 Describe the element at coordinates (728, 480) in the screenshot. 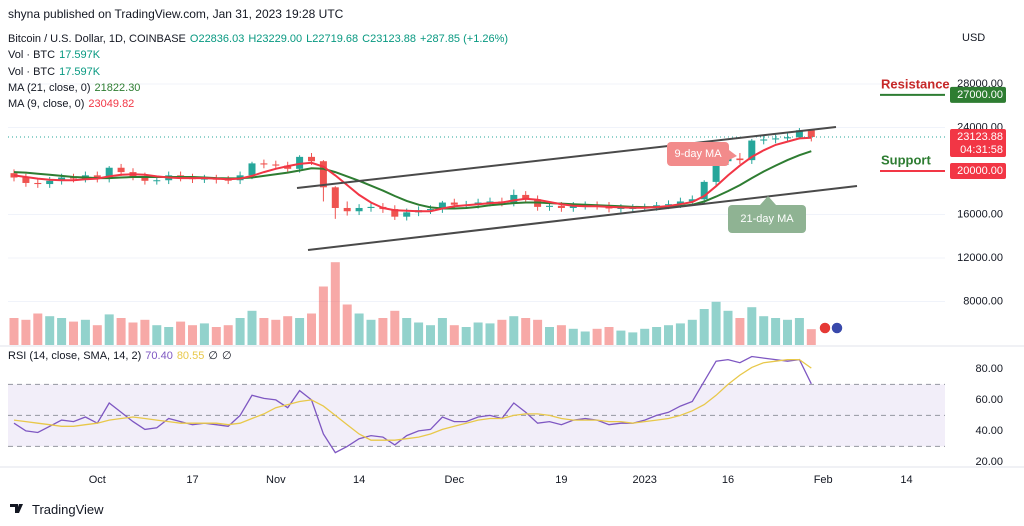

I see `x-tick-label: 16` at that location.